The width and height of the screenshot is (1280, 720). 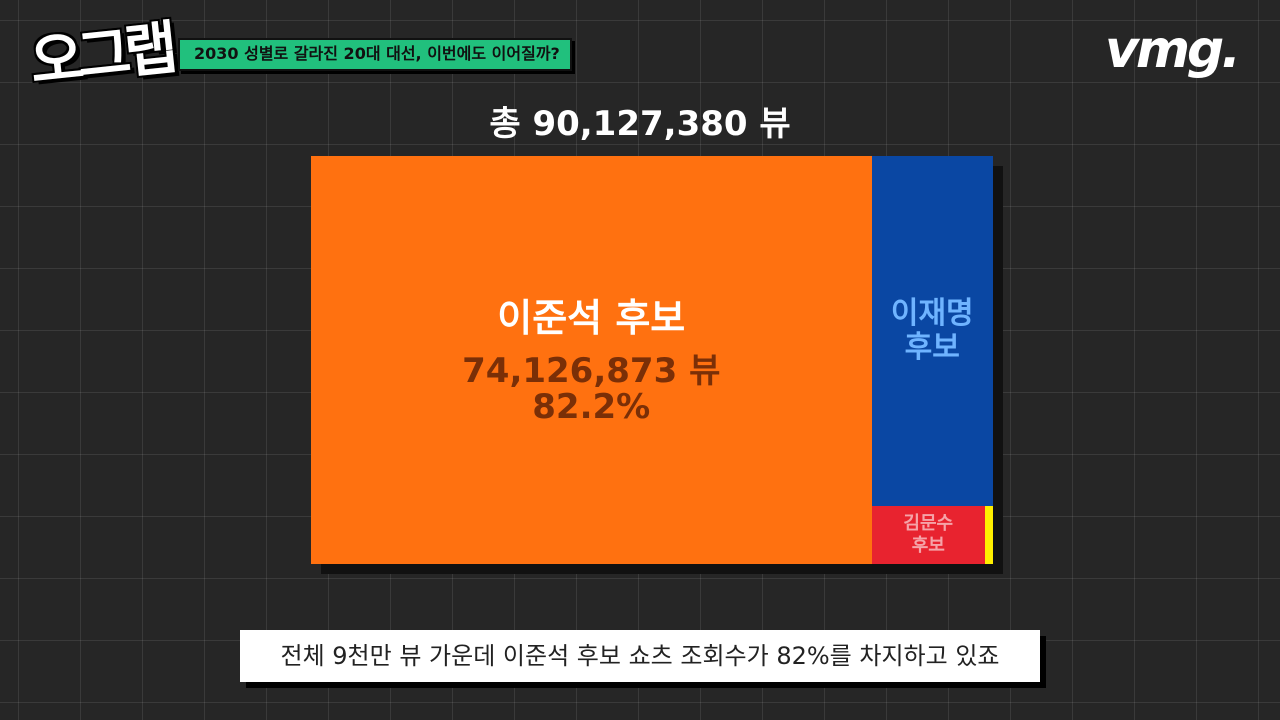 I want to click on tile-lee-jaemyung: 이재명 후보, so click(x=932, y=331).